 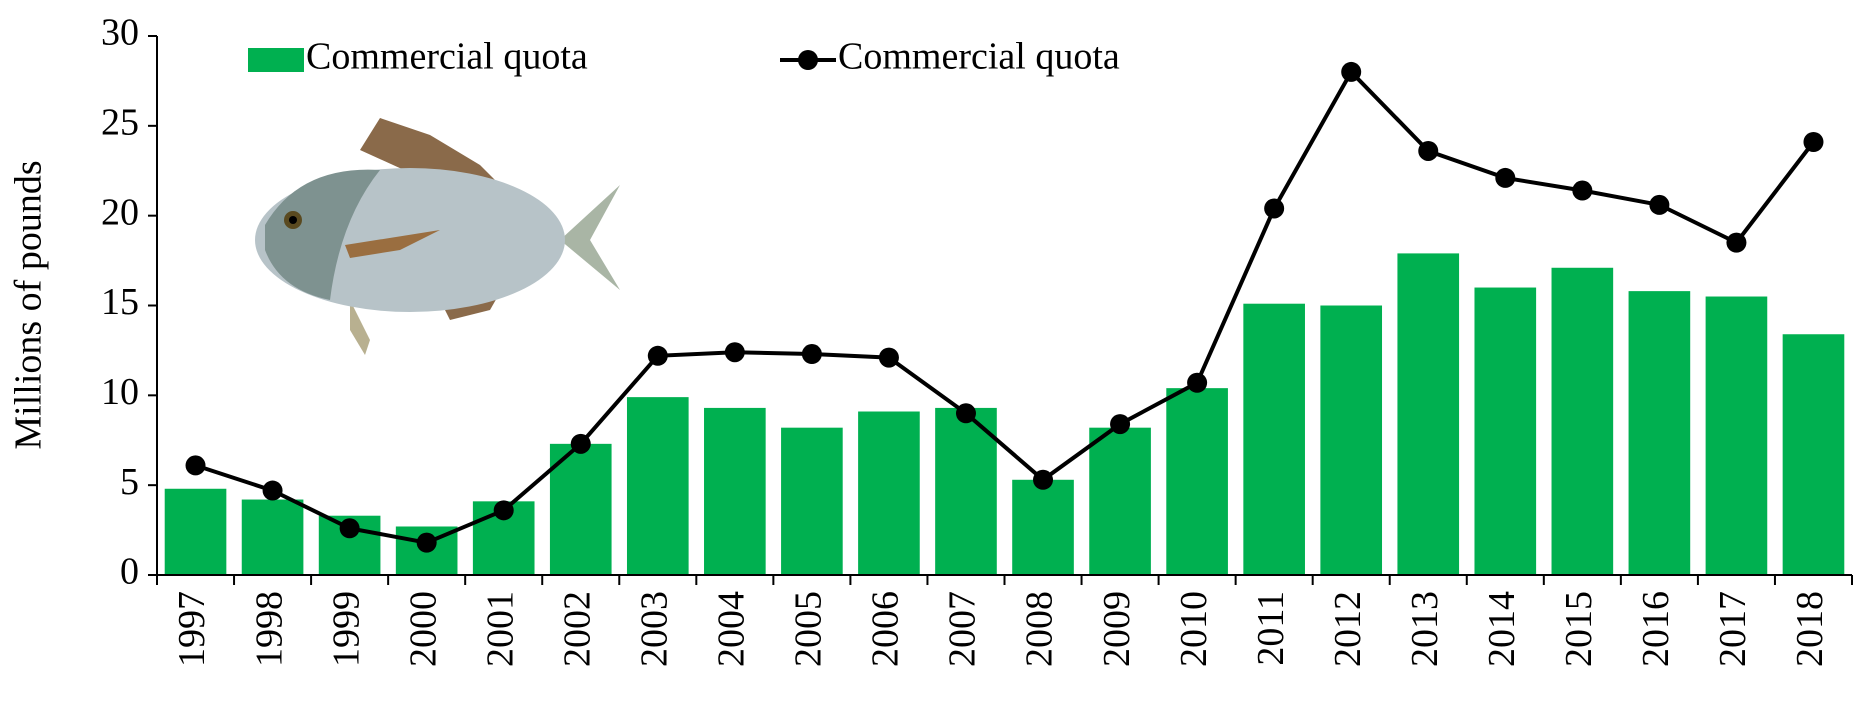 What do you see at coordinates (129, 482) in the screenshot?
I see `y-tick-label: 5` at bounding box center [129, 482].